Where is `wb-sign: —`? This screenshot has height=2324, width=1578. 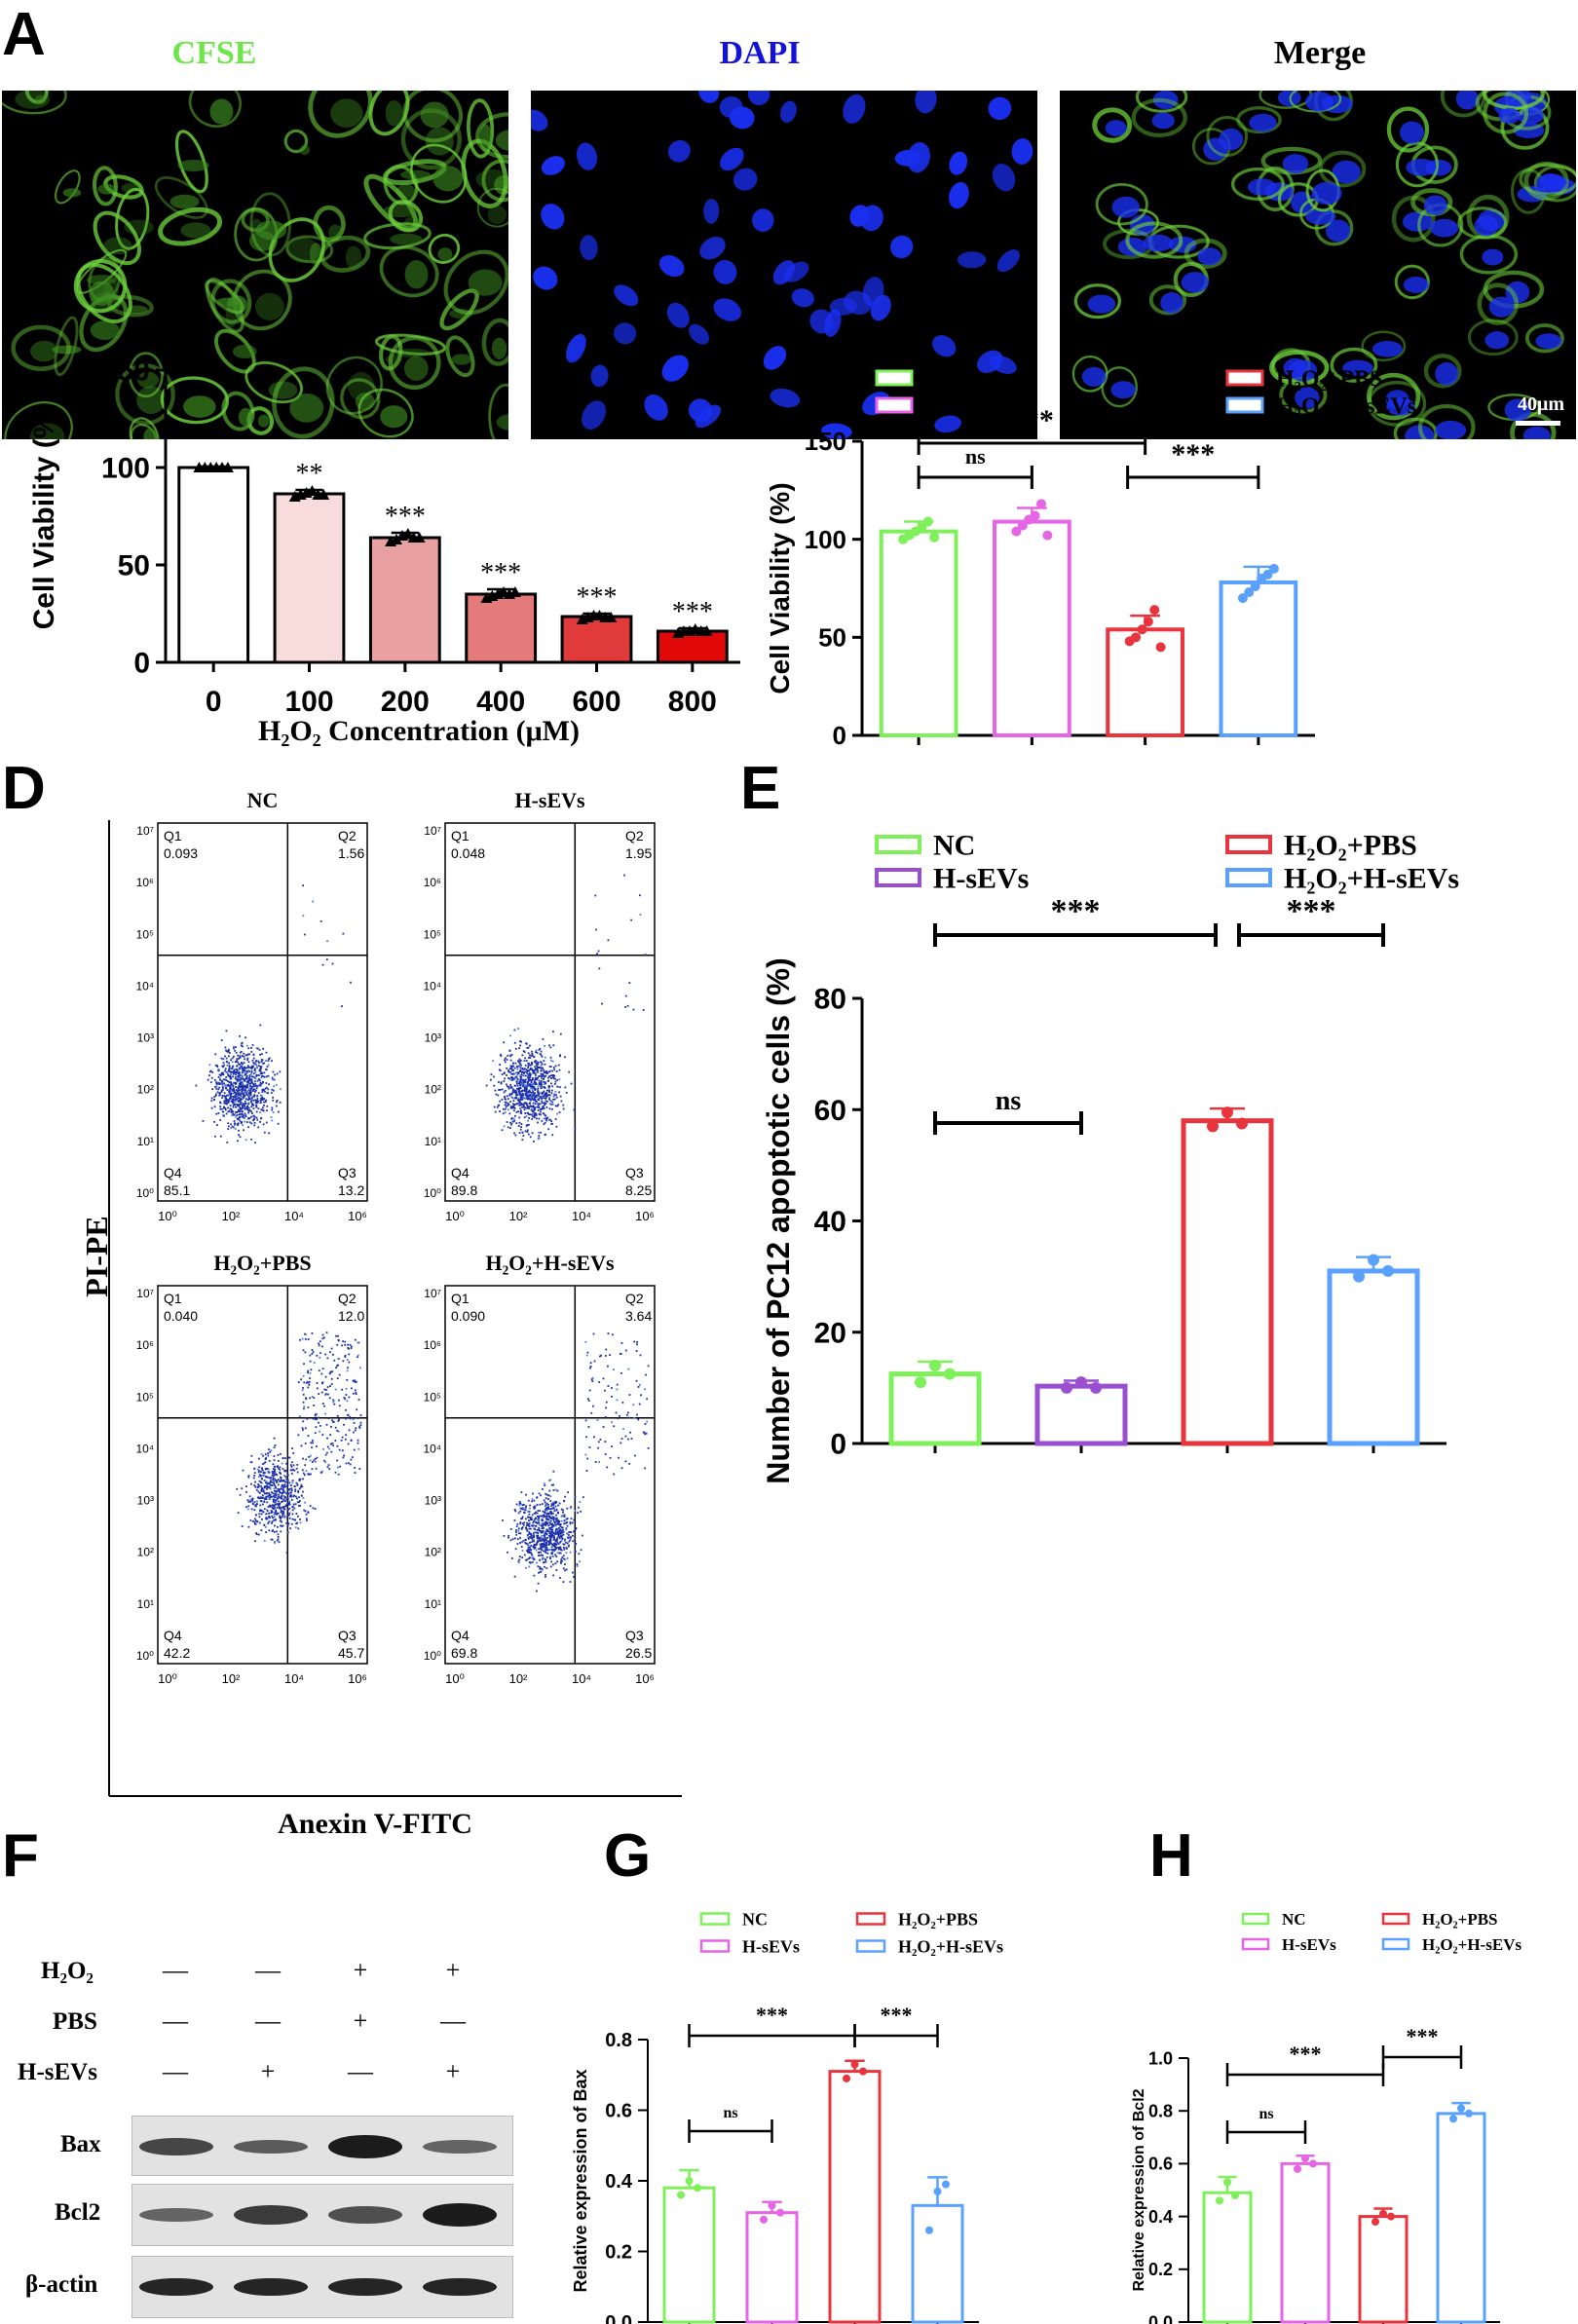 wb-sign: — is located at coordinates (175, 1970).